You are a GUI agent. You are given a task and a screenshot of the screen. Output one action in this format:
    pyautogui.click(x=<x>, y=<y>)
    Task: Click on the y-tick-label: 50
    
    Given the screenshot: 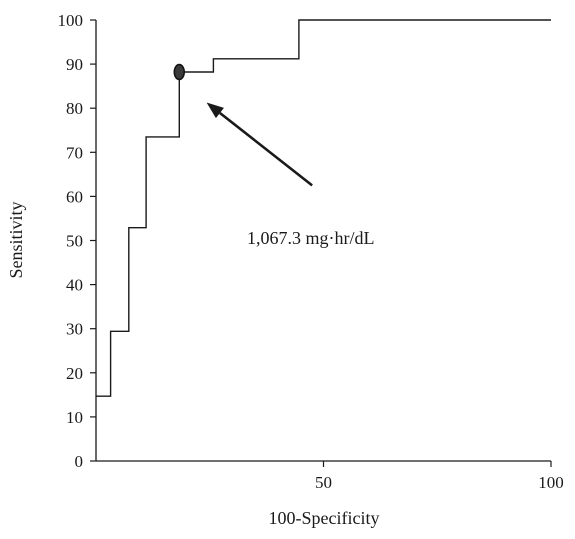 What is the action you would take?
    pyautogui.click(x=74, y=241)
    